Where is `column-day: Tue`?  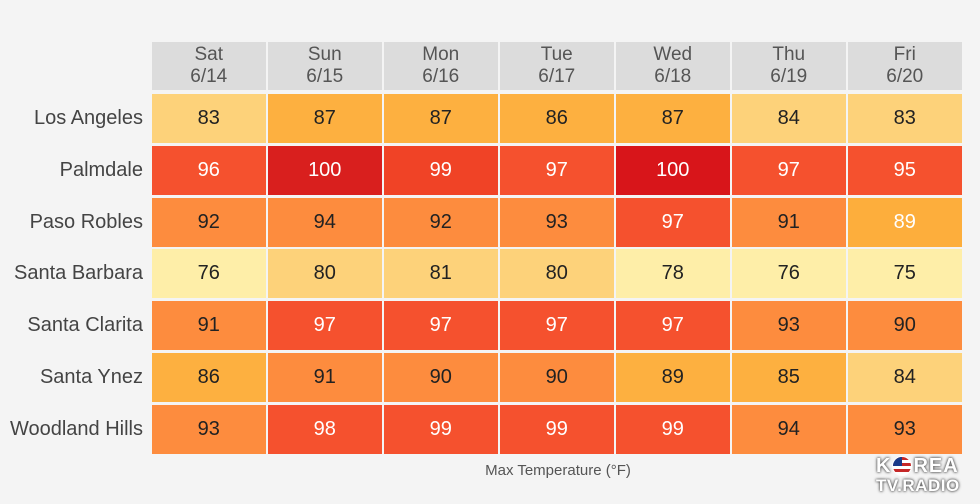 column-day: Tue is located at coordinates (556, 54).